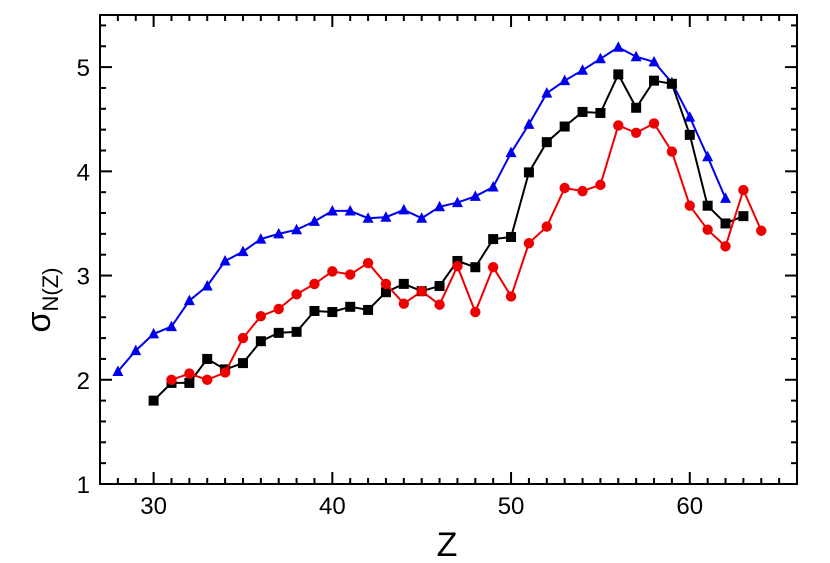 The height and width of the screenshot is (563, 830). I want to click on y-tick-label: 4, so click(83, 172).